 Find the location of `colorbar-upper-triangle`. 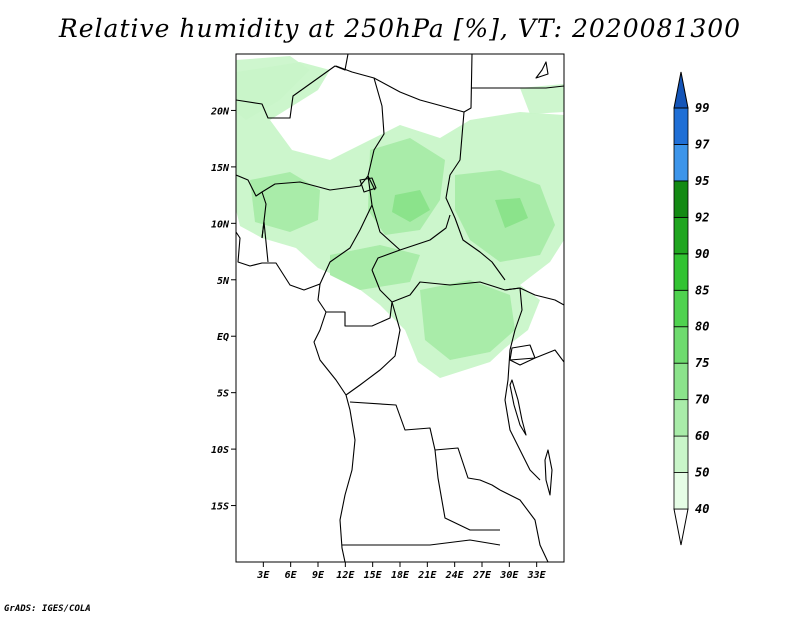

colorbar-upper-triangle is located at coordinates (681, 90).